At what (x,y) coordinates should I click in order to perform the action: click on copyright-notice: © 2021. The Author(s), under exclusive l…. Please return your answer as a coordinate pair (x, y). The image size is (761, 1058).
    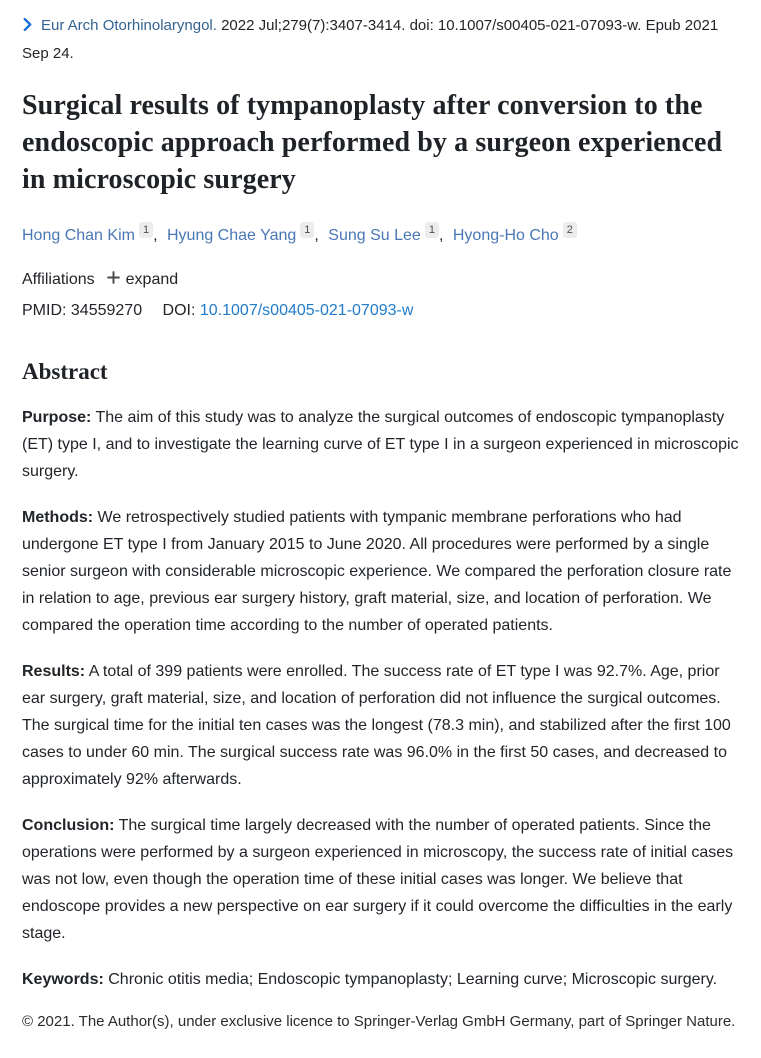
    Looking at the image, I should click on (379, 1021).